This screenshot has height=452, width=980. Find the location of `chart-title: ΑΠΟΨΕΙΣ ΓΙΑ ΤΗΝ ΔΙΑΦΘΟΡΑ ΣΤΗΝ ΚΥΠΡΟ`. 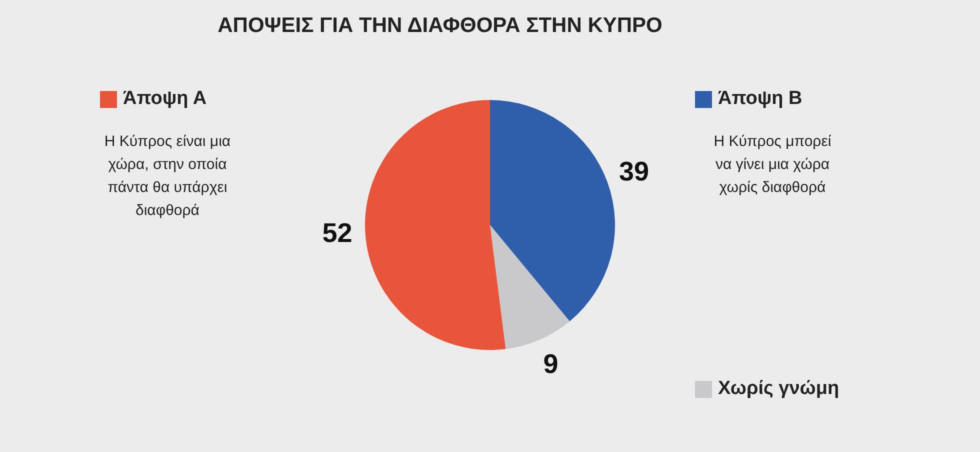

chart-title: ΑΠΟΨΕΙΣ ΓΙΑ ΤΗΝ ΔΙΑΦΘΟΡΑ ΣΤΗΝ ΚΥΠΡΟ is located at coordinates (440, 26).